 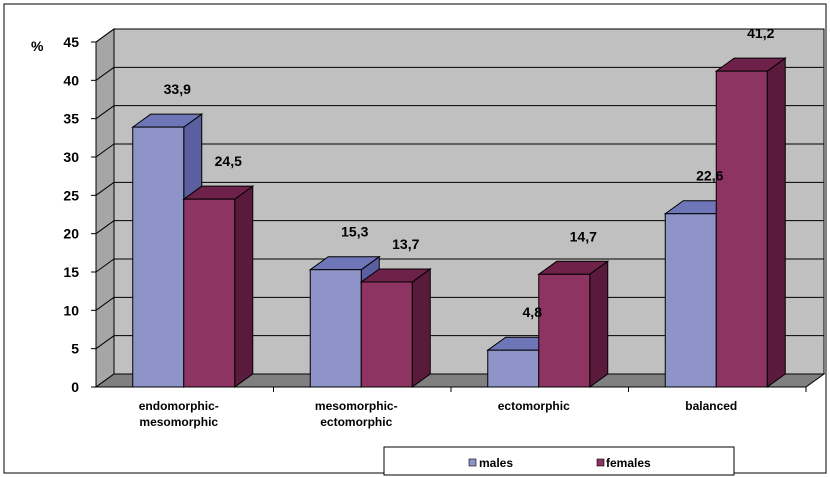 What do you see at coordinates (71, 80) in the screenshot?
I see `y-tick-label: 40` at bounding box center [71, 80].